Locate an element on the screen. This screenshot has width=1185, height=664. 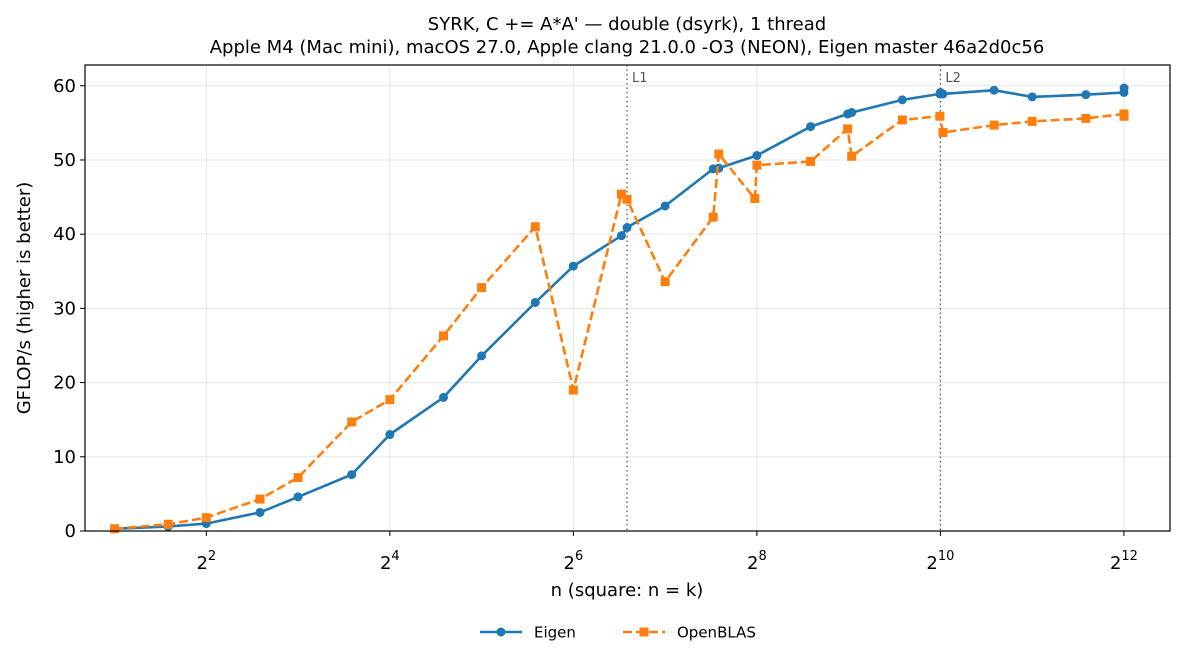
y-tick-label: 30 is located at coordinates (64, 308).